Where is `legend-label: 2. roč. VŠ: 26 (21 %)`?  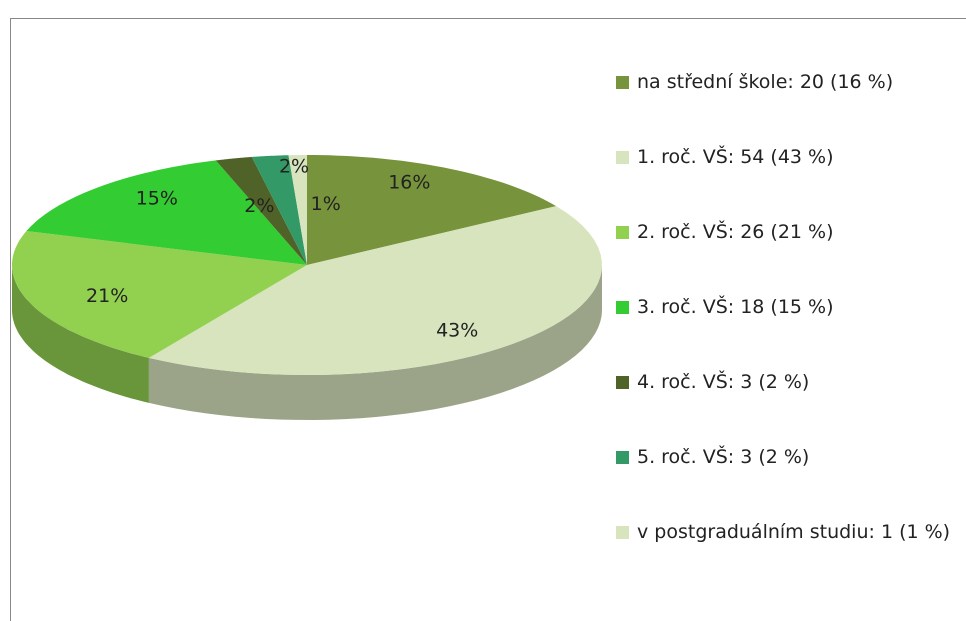 legend-label: 2. roč. VŠ: 26 (21 %) is located at coordinates (735, 232).